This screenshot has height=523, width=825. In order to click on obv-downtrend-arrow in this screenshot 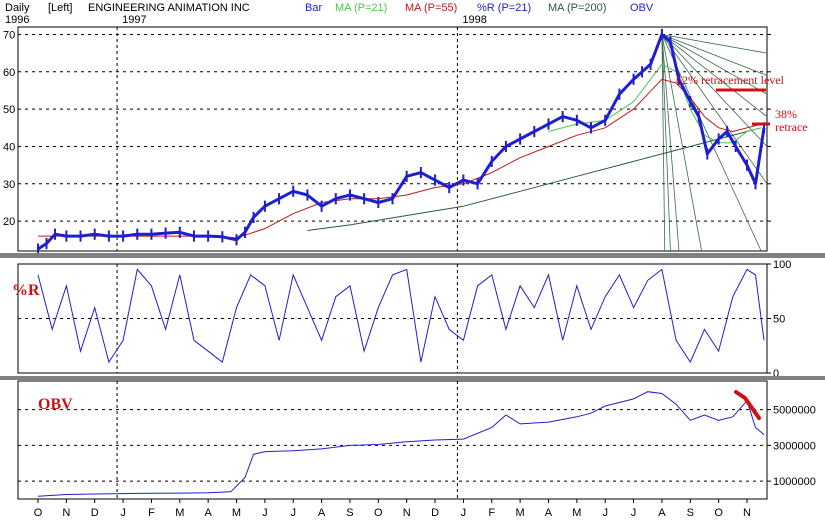, I will do `click(747, 405)`.